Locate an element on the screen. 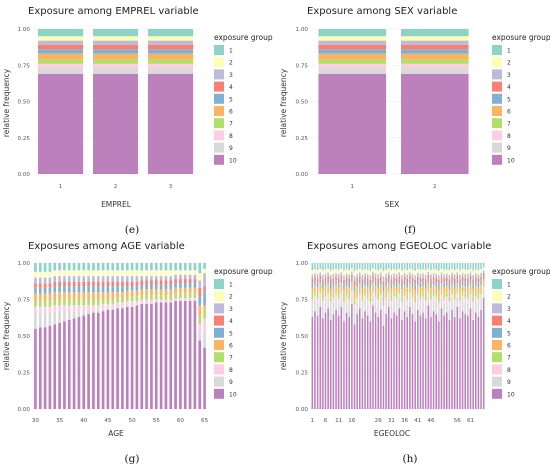 This screenshot has width=550, height=467. y-tick-label: 0.50 is located at coordinates (302, 103).